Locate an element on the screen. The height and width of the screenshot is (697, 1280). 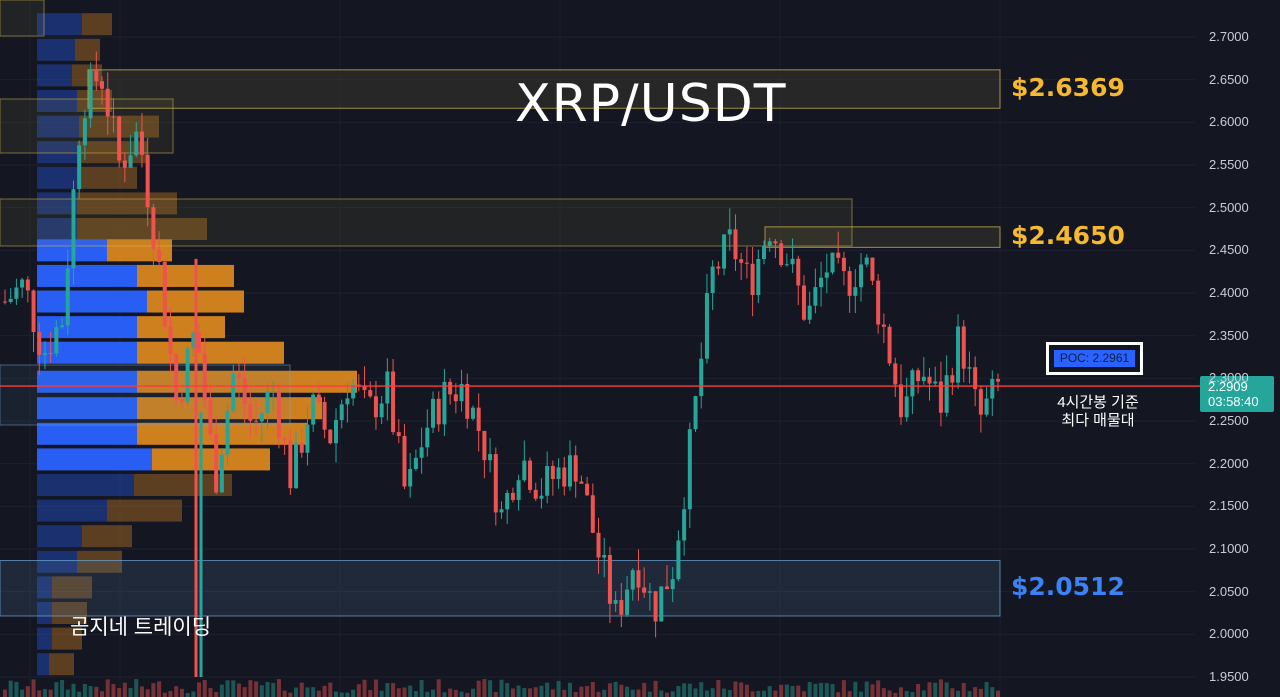
y-tick-label: 2.3500 is located at coordinates (1229, 335).